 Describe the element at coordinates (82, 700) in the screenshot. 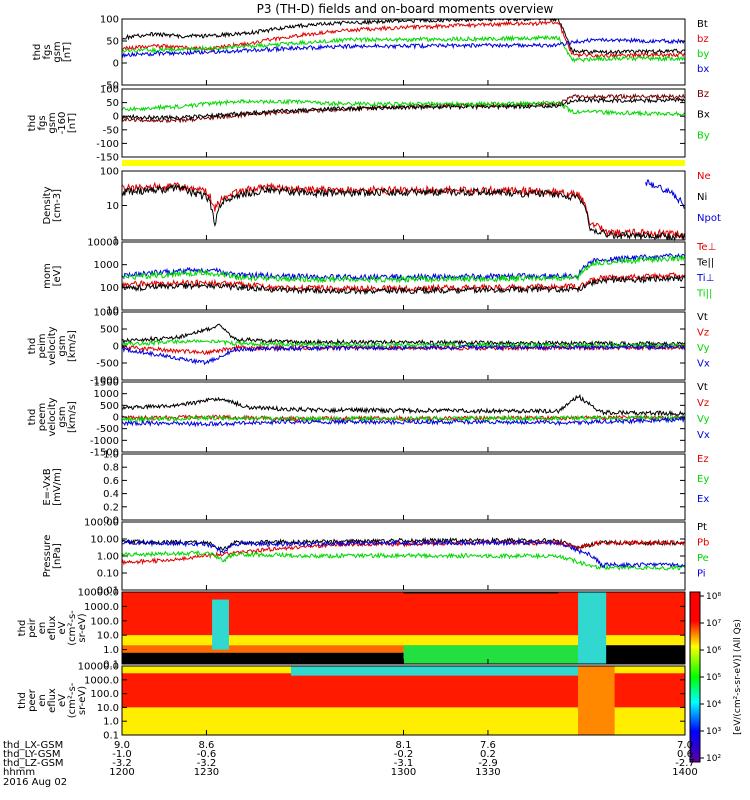

I see `ylabel-line: sr-eV)` at that location.